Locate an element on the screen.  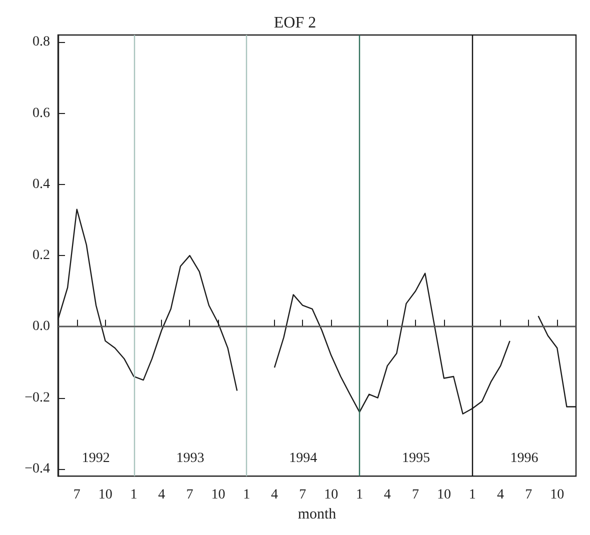
annotation: 1995 is located at coordinates (416, 458).